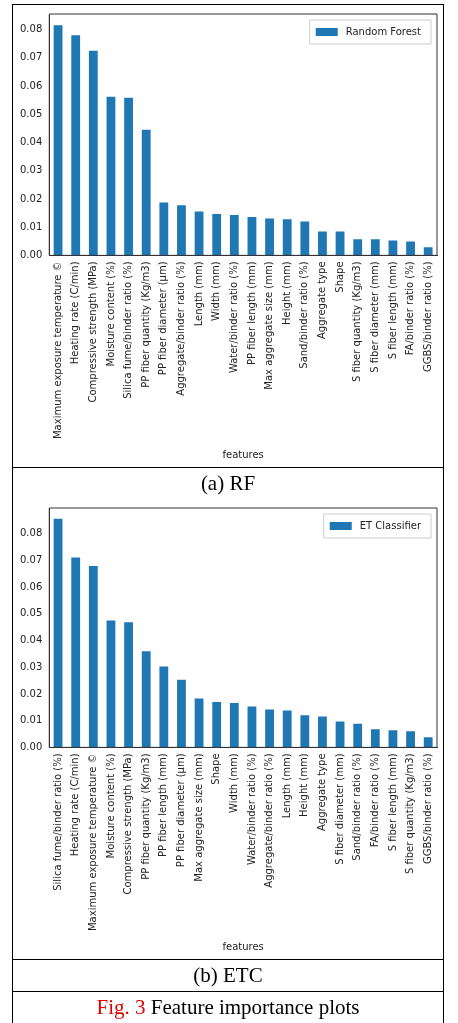 The width and height of the screenshot is (458, 1023). Describe the element at coordinates (427, 317) in the screenshot. I see `x-tick-label: GGBS/binder ratio (%)` at that location.